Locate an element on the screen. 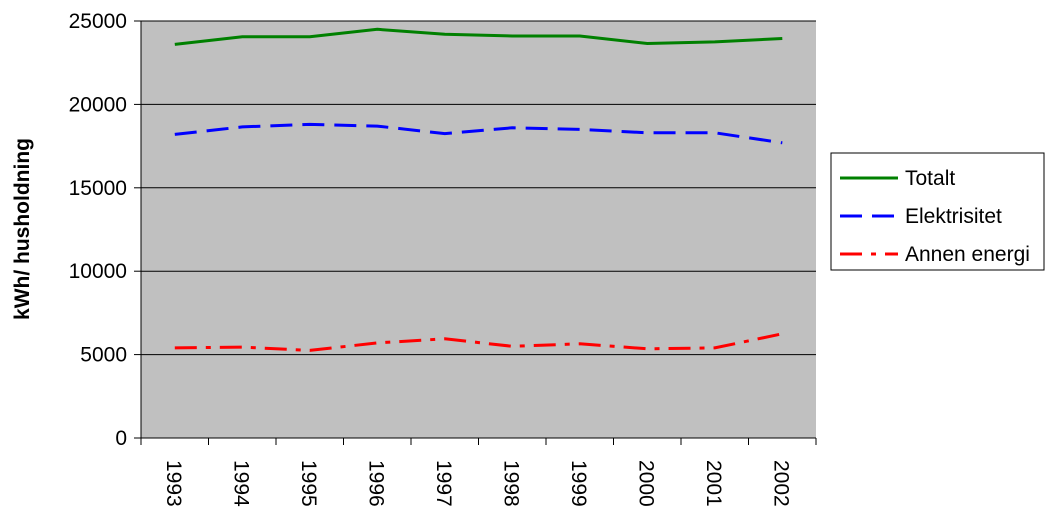 This screenshot has height=515, width=1052. x-tick-labels: 1993 1994 1995 1996 1997 1998 1999 2000 2001 2002 is located at coordinates (477, 483).